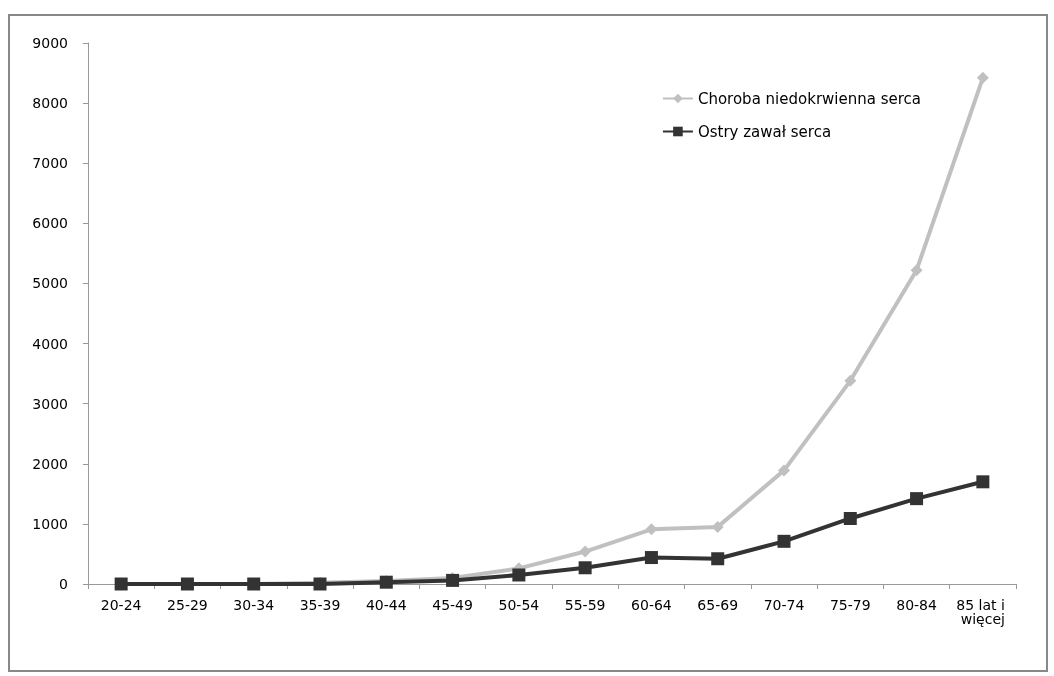 The width and height of the screenshot is (1054, 676). Describe the element at coordinates (850, 605) in the screenshot. I see `x-tick-label: 75-79` at that location.